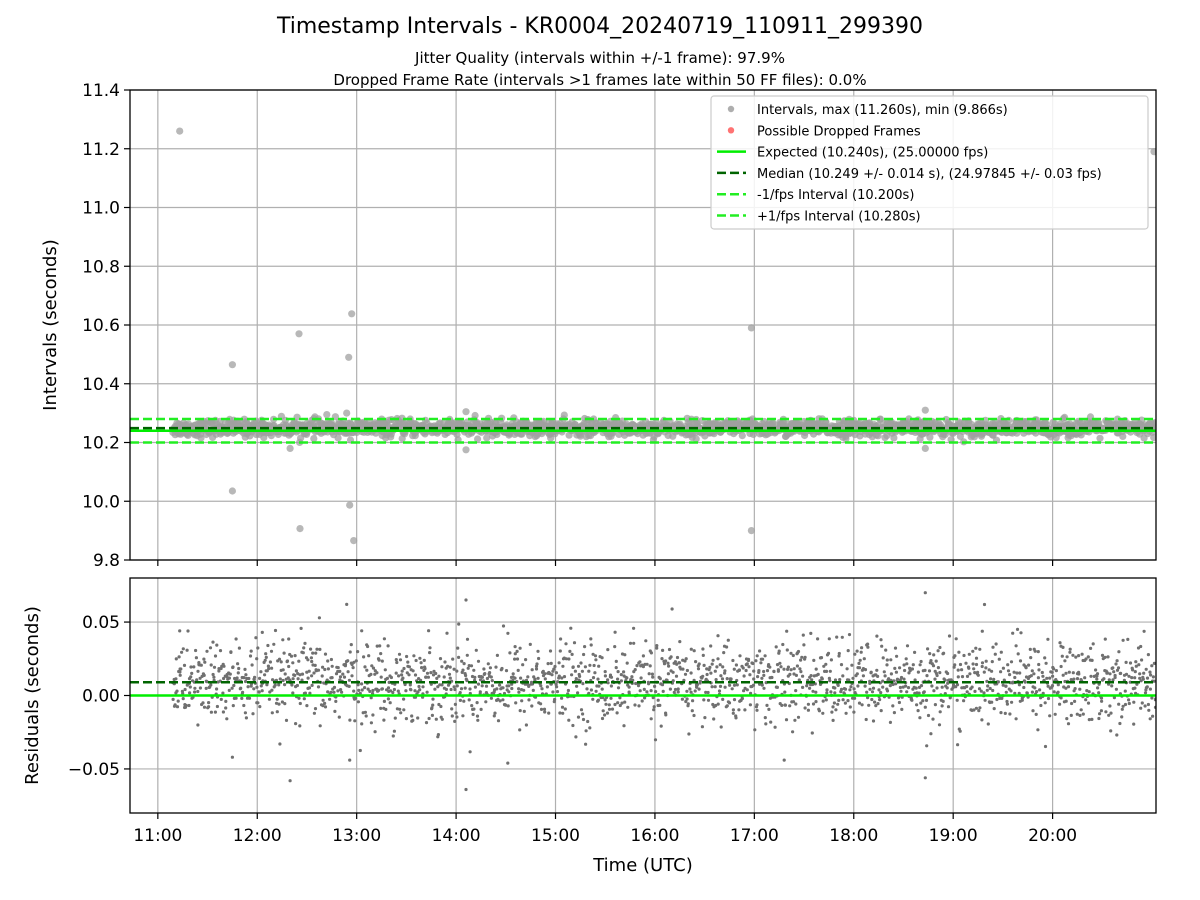 The image size is (1200, 900). I want to click on x-tick-label: 12:00, so click(257, 836).